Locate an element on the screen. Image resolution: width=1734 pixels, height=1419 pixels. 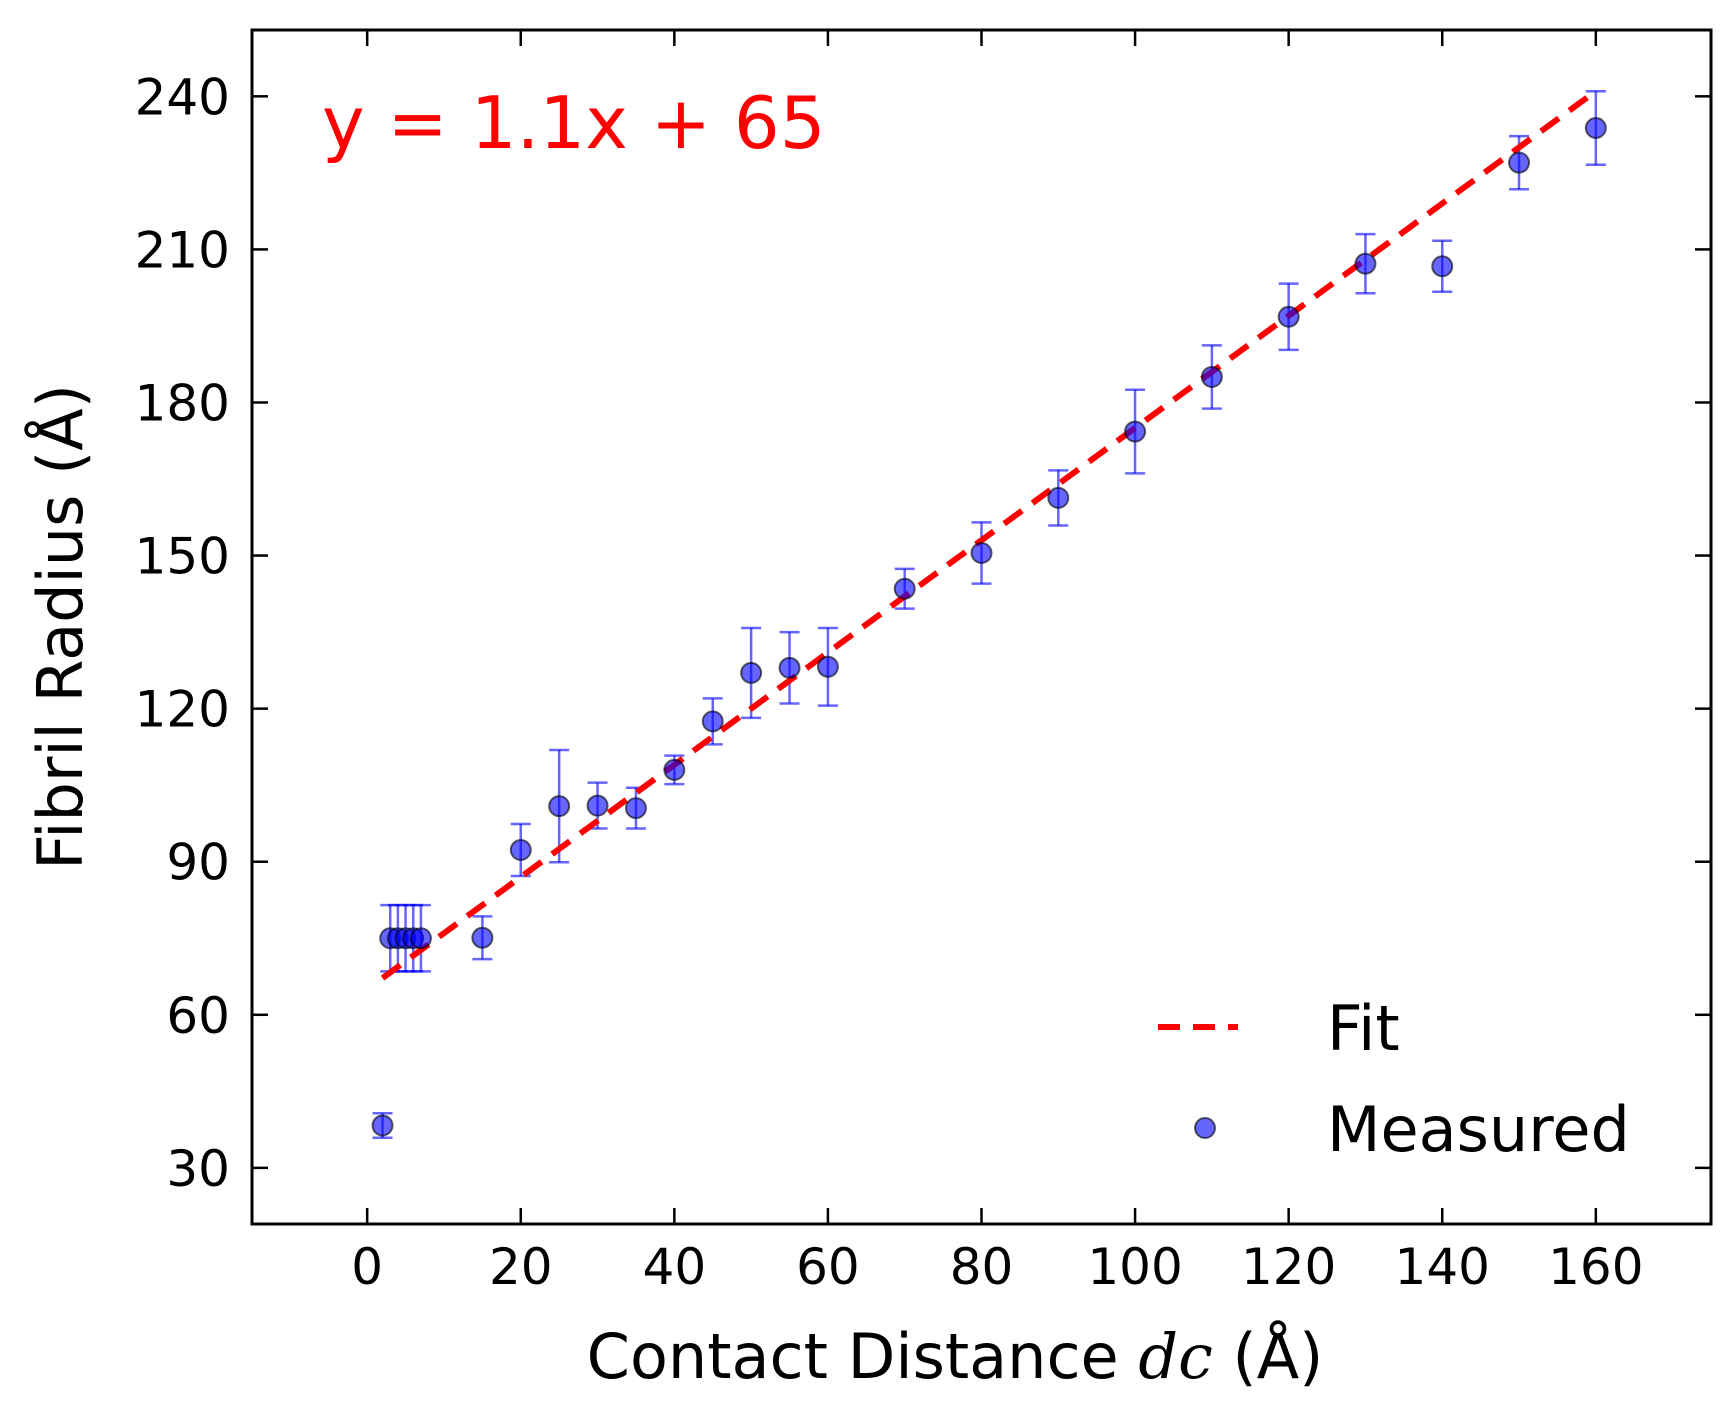
y-tick-label: 210 is located at coordinates (182, 250).